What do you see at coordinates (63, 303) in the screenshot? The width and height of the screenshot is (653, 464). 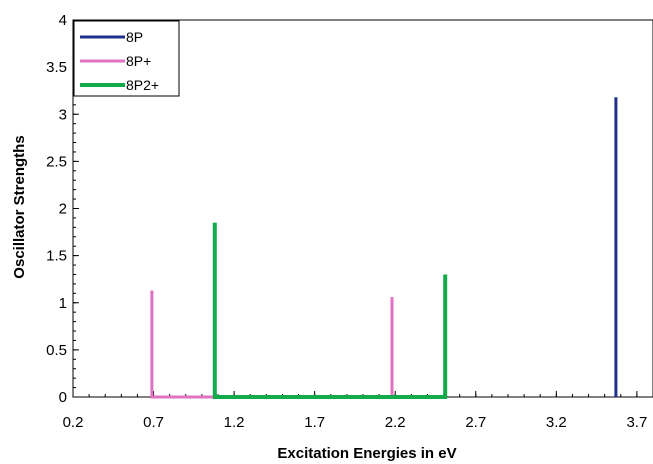 I see `y-tick-label: 1` at bounding box center [63, 303].